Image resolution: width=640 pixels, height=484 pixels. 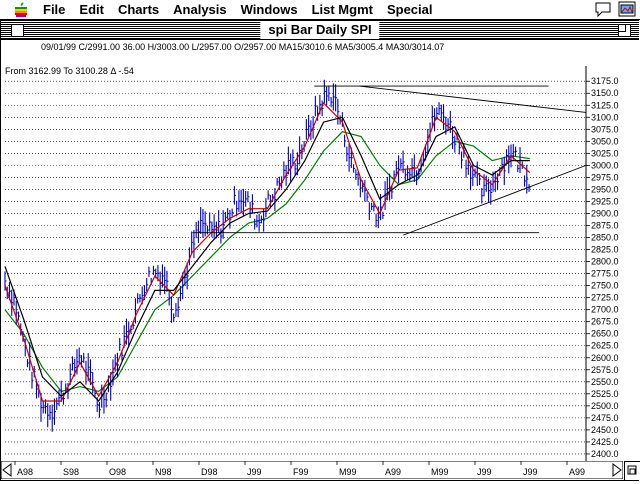 What do you see at coordinates (605, 201) in the screenshot?
I see `price-label: 2925.0` at bounding box center [605, 201].